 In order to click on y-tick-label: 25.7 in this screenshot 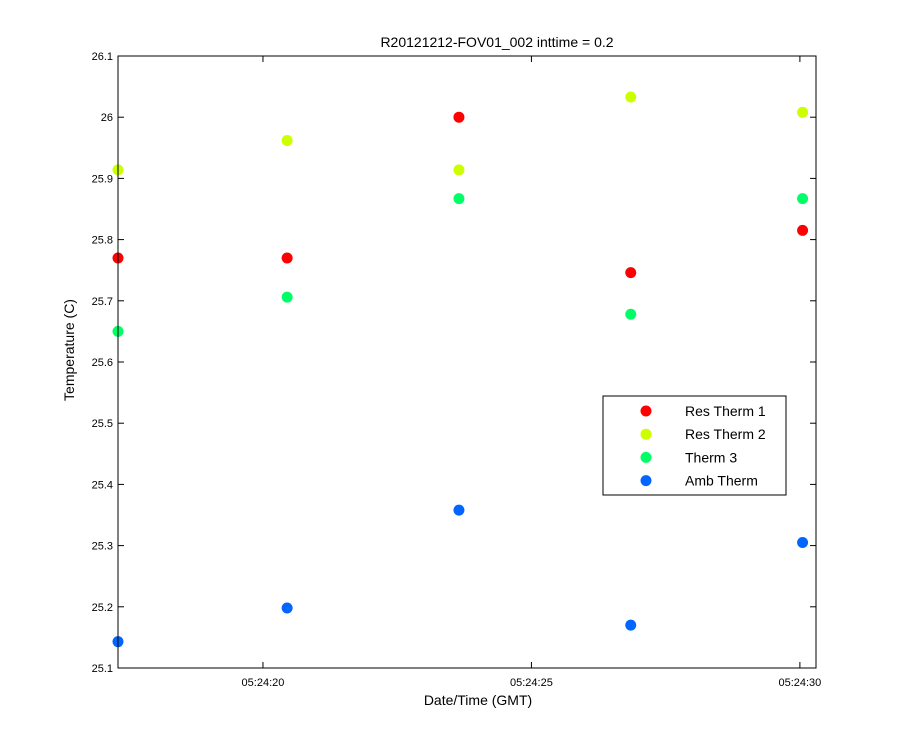, I will do `click(102, 302)`.